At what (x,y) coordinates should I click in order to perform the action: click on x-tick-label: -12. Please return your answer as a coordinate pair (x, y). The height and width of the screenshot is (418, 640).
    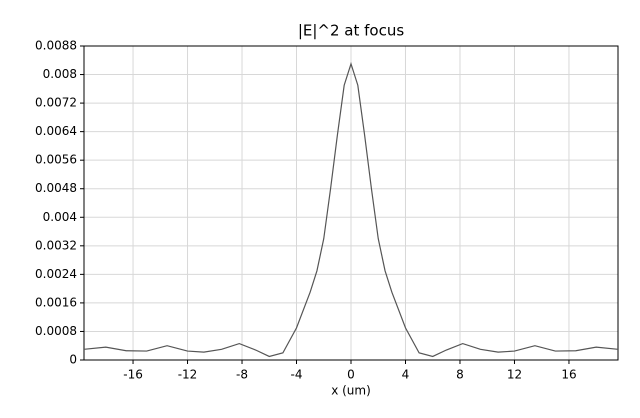
    Looking at the image, I should click on (188, 375).